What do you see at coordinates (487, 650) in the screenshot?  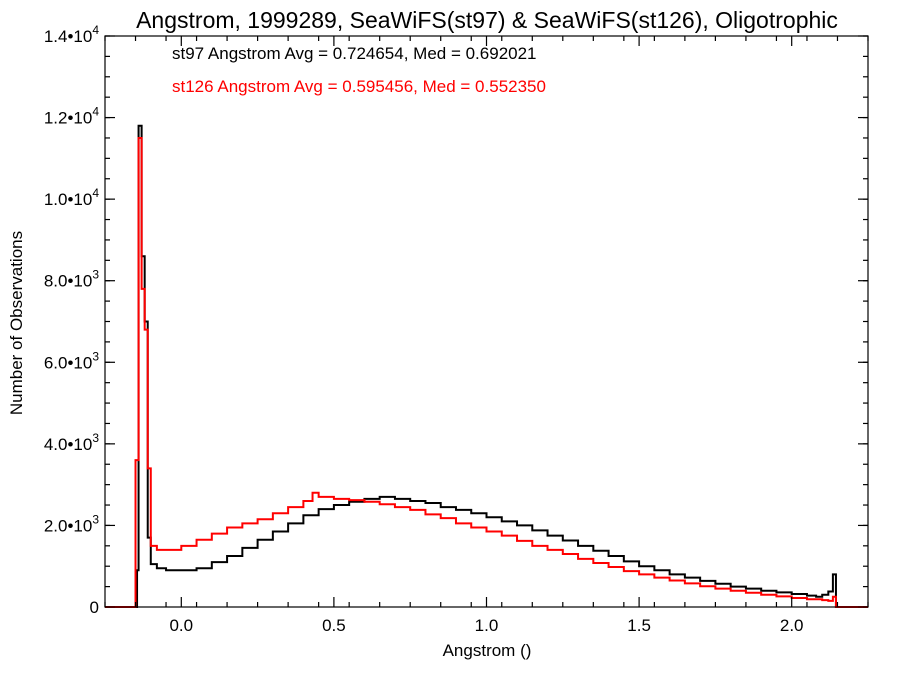 I see `x-axis-label: Angstrom ()` at bounding box center [487, 650].